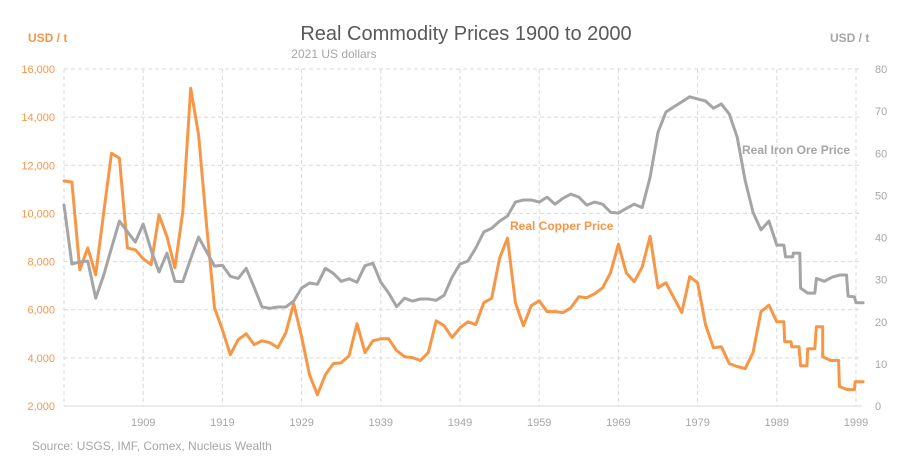  I want to click on right-y-tick-label: 70, so click(881, 112).